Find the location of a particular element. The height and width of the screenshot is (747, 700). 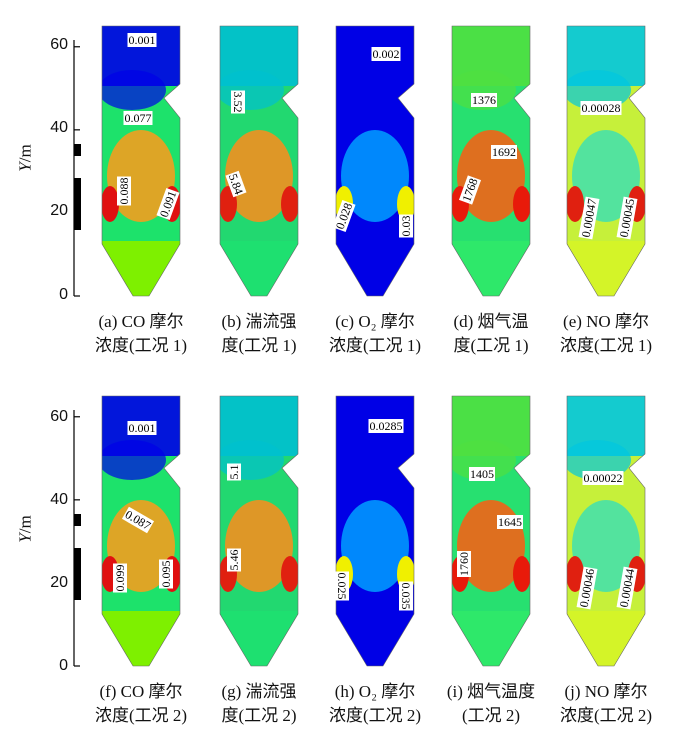

contour-value-label: 0.002 is located at coordinates (386, 54).